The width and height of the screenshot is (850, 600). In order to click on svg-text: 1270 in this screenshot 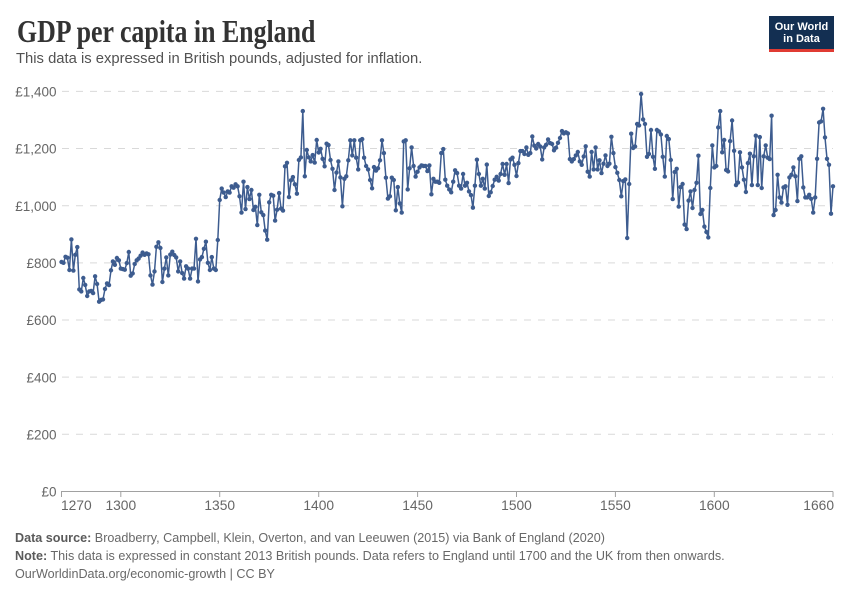, I will do `click(76, 505)`.